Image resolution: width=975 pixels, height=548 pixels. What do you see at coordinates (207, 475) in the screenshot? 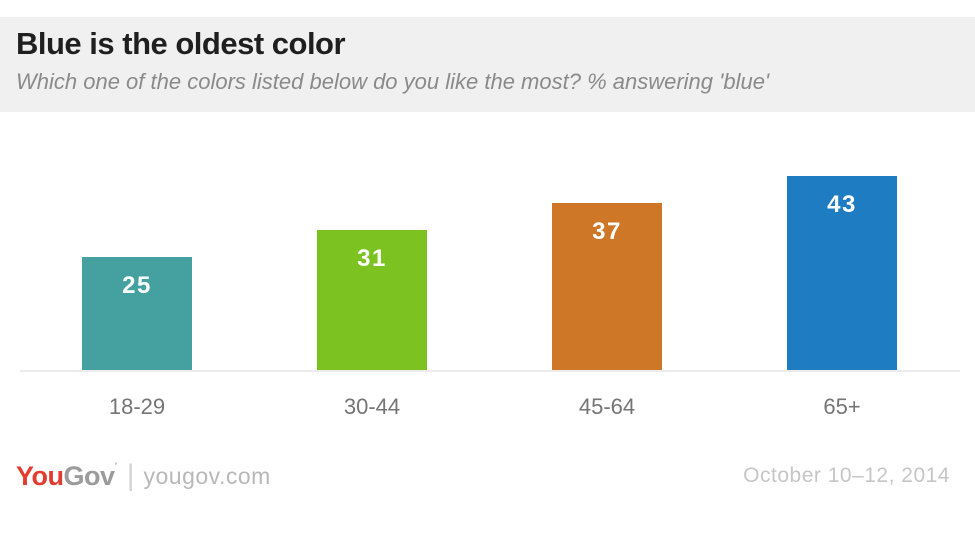
I see `yougov-url: yougov.com` at bounding box center [207, 475].